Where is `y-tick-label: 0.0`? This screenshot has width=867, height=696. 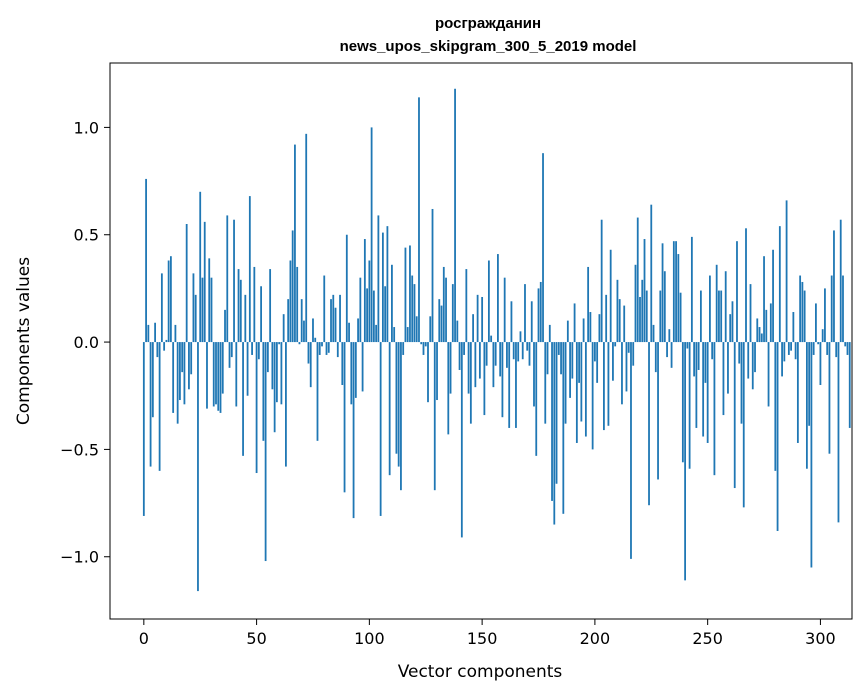 y-tick-label: 0.0 is located at coordinates (86, 342).